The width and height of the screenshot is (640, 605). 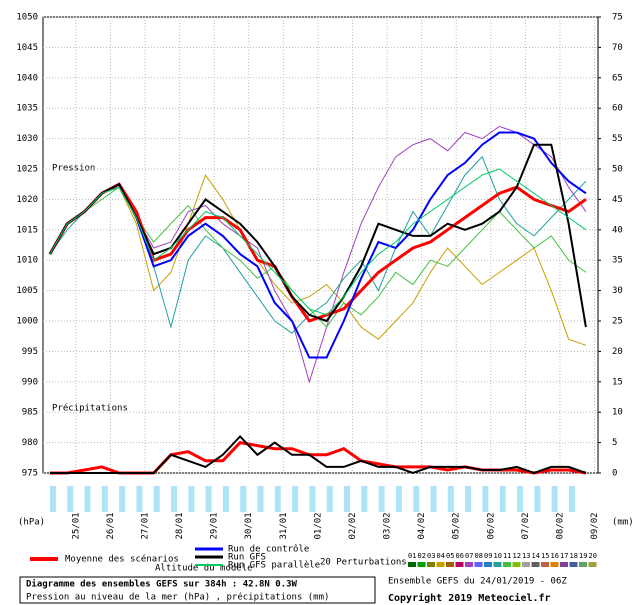 What do you see at coordinates (27, 18) in the screenshot?
I see `y-tick-label: 1050` at bounding box center [27, 18].